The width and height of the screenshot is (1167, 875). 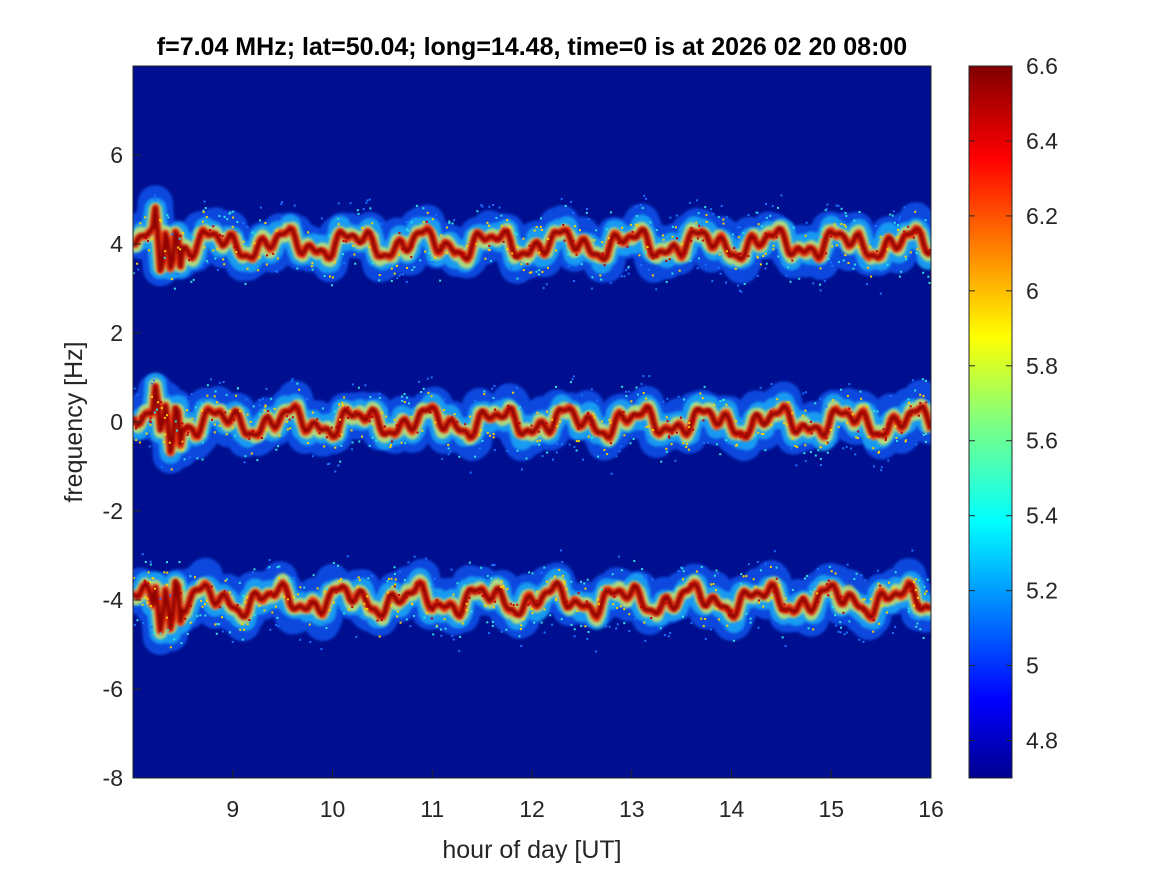 What do you see at coordinates (116, 155) in the screenshot?
I see `y-tick-label: 6` at bounding box center [116, 155].